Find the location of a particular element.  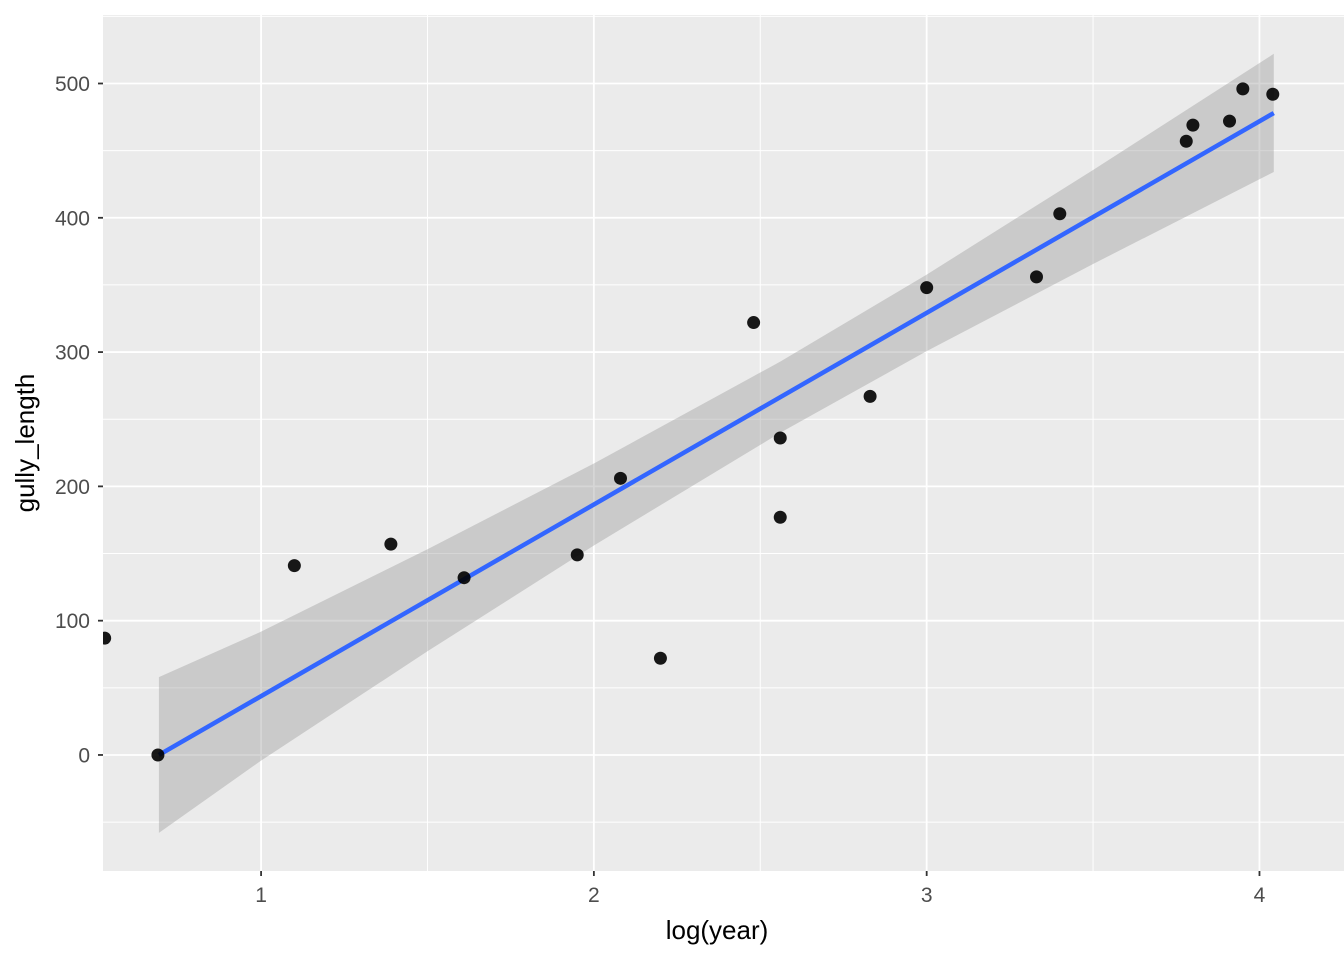

y-tick-label: 200 is located at coordinates (72, 487).